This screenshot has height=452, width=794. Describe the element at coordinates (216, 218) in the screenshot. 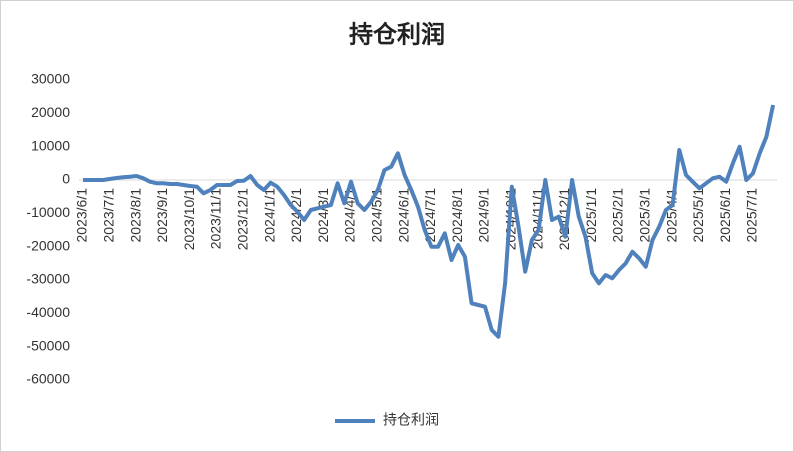

I see `x-tick-label: 2023/11/1` at that location.